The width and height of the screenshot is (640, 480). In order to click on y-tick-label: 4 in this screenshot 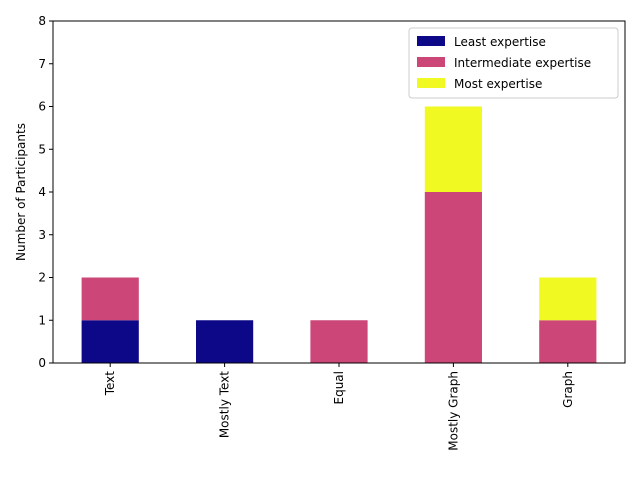, I will do `click(42, 192)`.